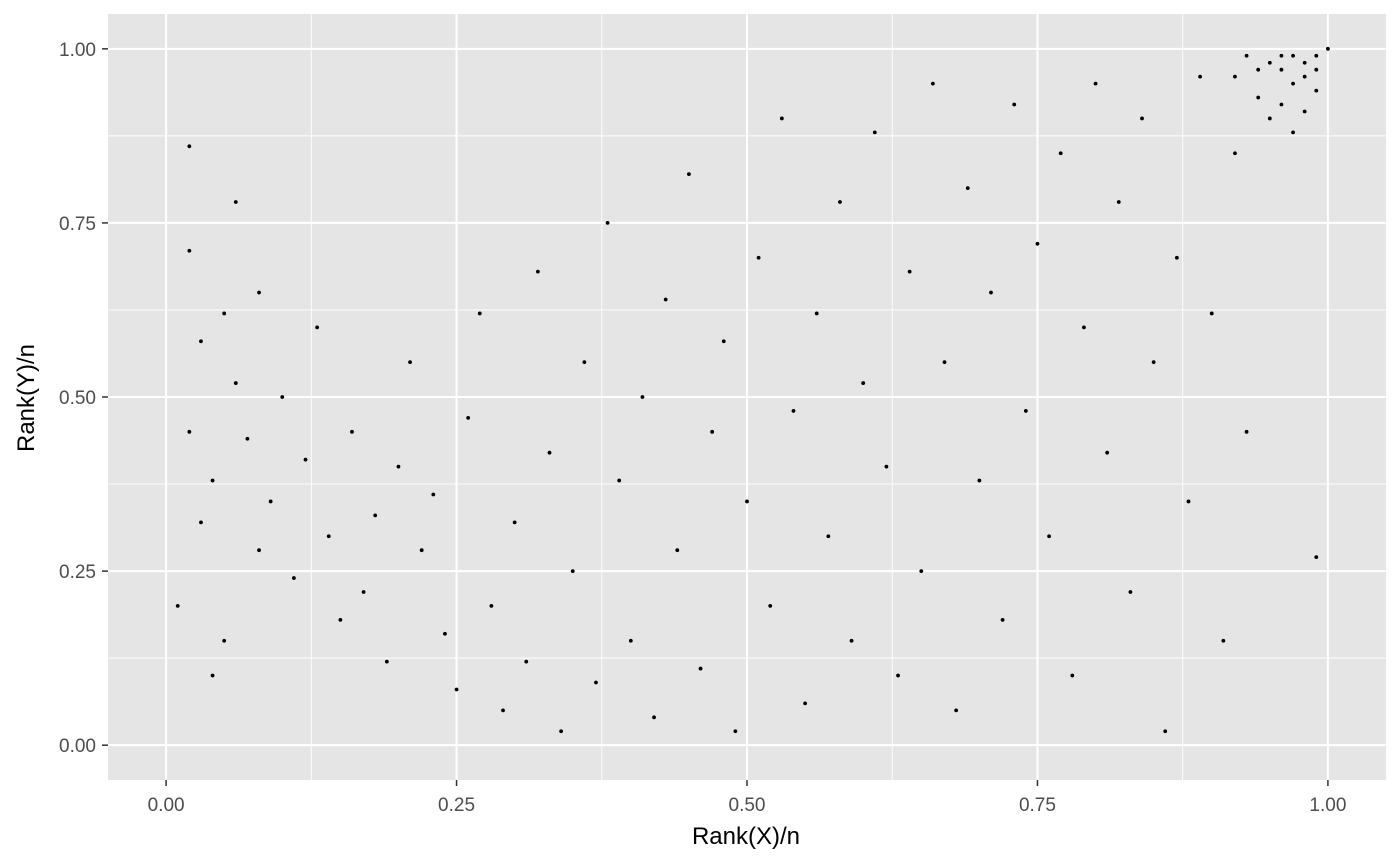 The image size is (1400, 866). What do you see at coordinates (1327, 805) in the screenshot?
I see `x-tick-label: 1.00` at bounding box center [1327, 805].